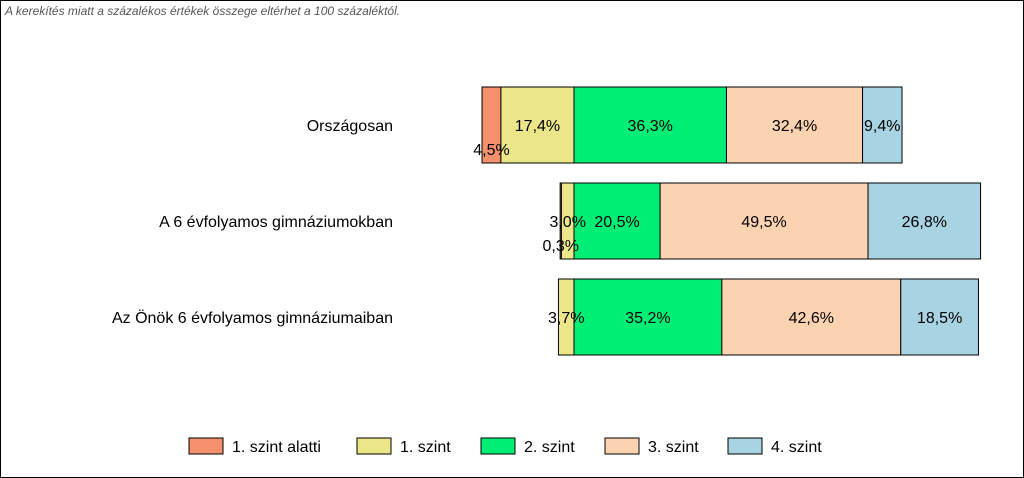 The height and width of the screenshot is (478, 1024). Describe the element at coordinates (498, 446) in the screenshot. I see `legend-swatch-2-szint` at that location.